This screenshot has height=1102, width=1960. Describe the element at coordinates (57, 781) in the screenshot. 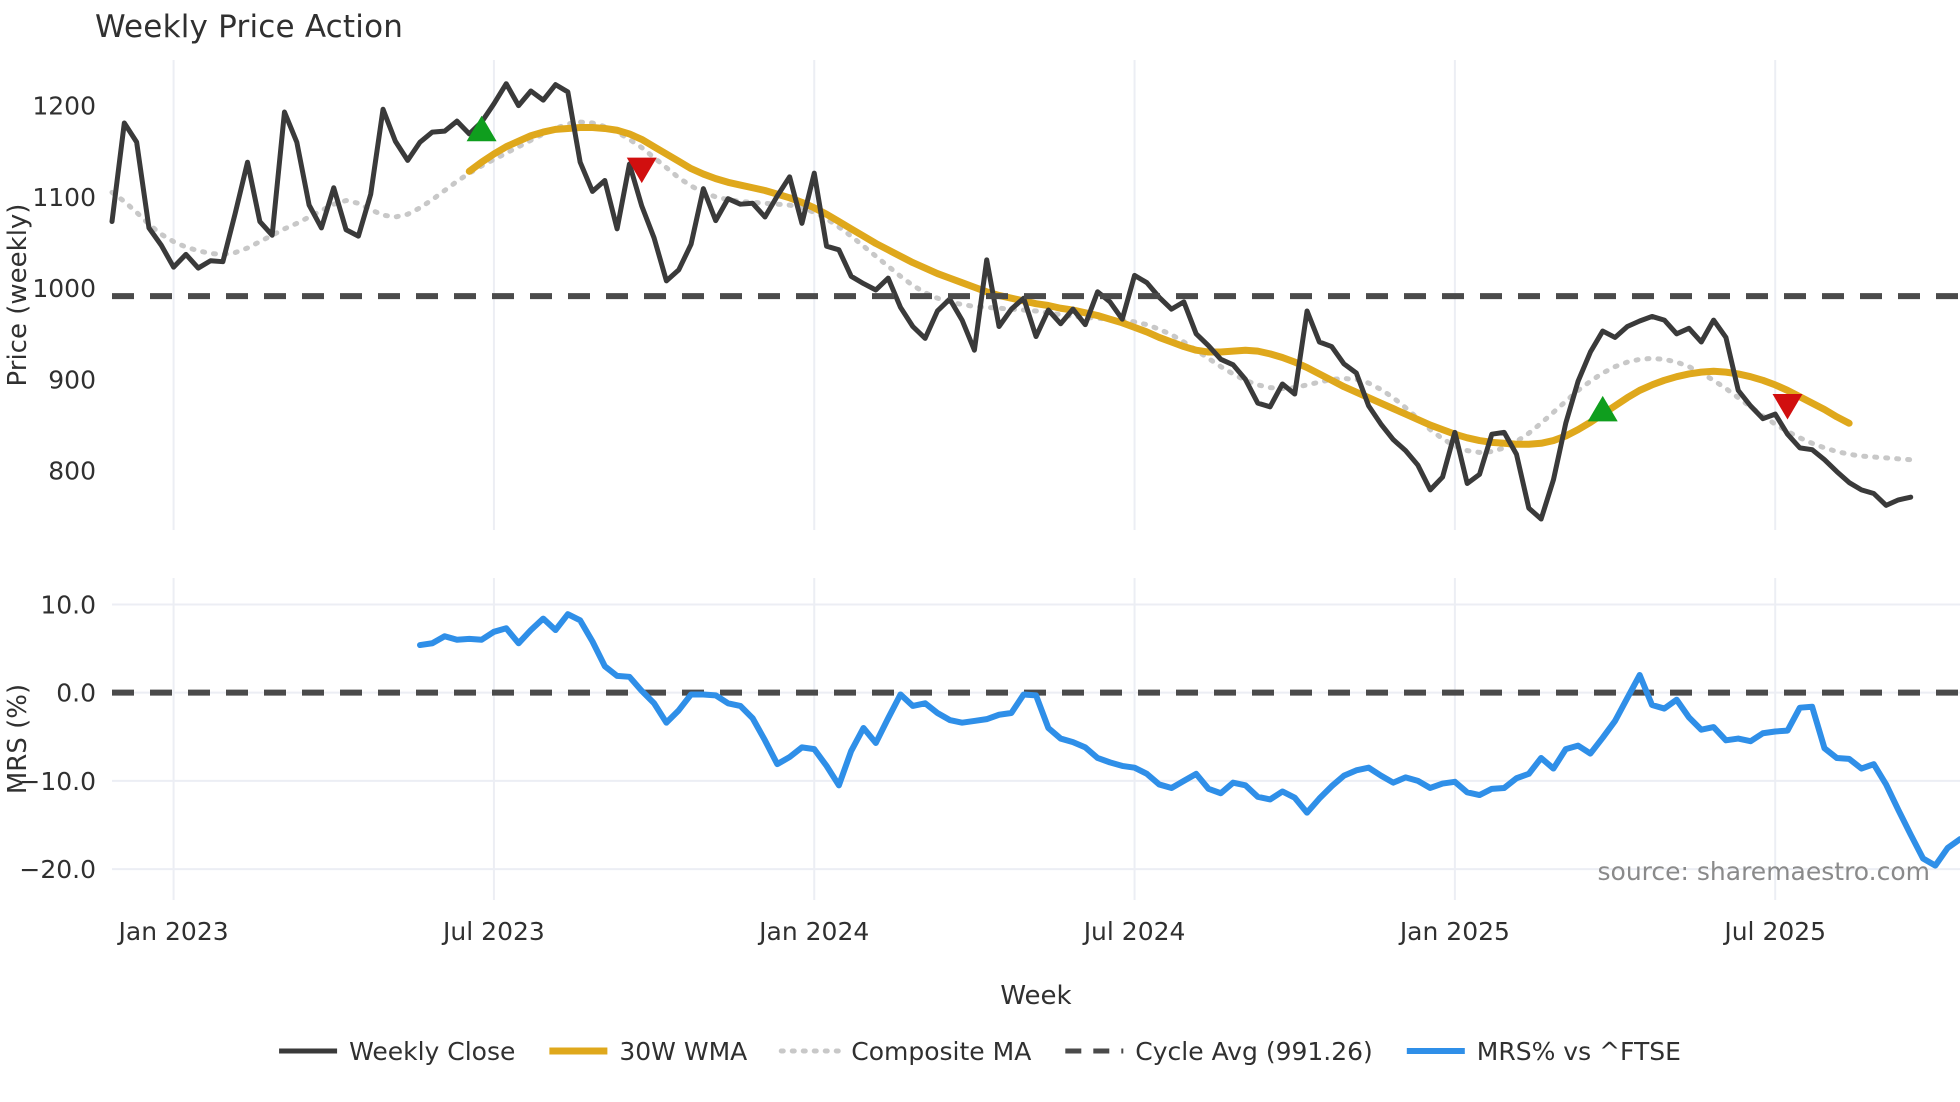

I see `mrs-y-tick-2: −10.0` at that location.